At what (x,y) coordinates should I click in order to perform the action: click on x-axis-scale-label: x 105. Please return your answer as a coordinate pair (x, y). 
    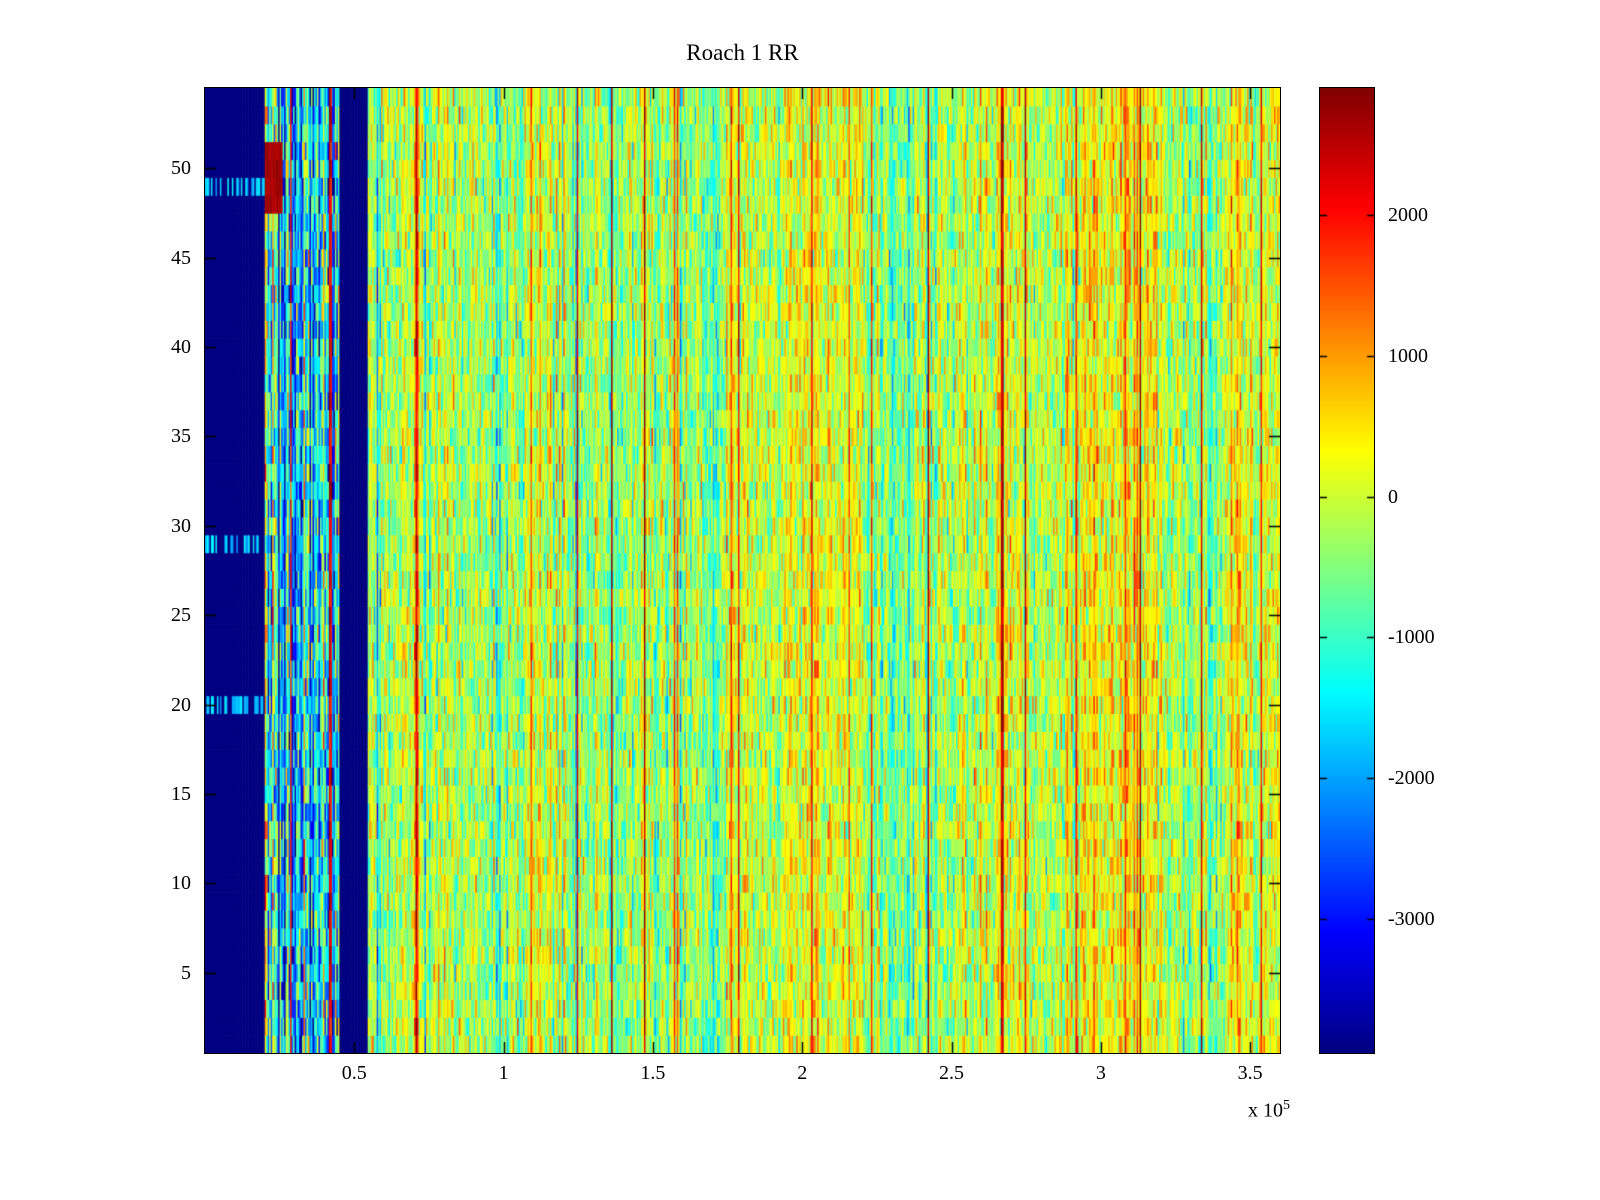
    Looking at the image, I should click on (1185, 1110).